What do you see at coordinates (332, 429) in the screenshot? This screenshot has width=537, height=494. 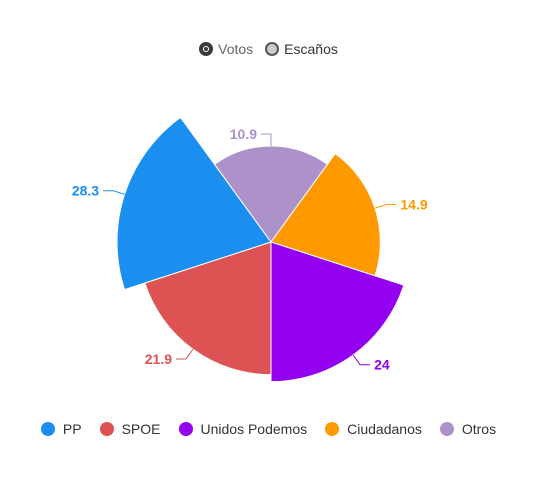 I see `legend-swatch-ciudadanos` at bounding box center [332, 429].